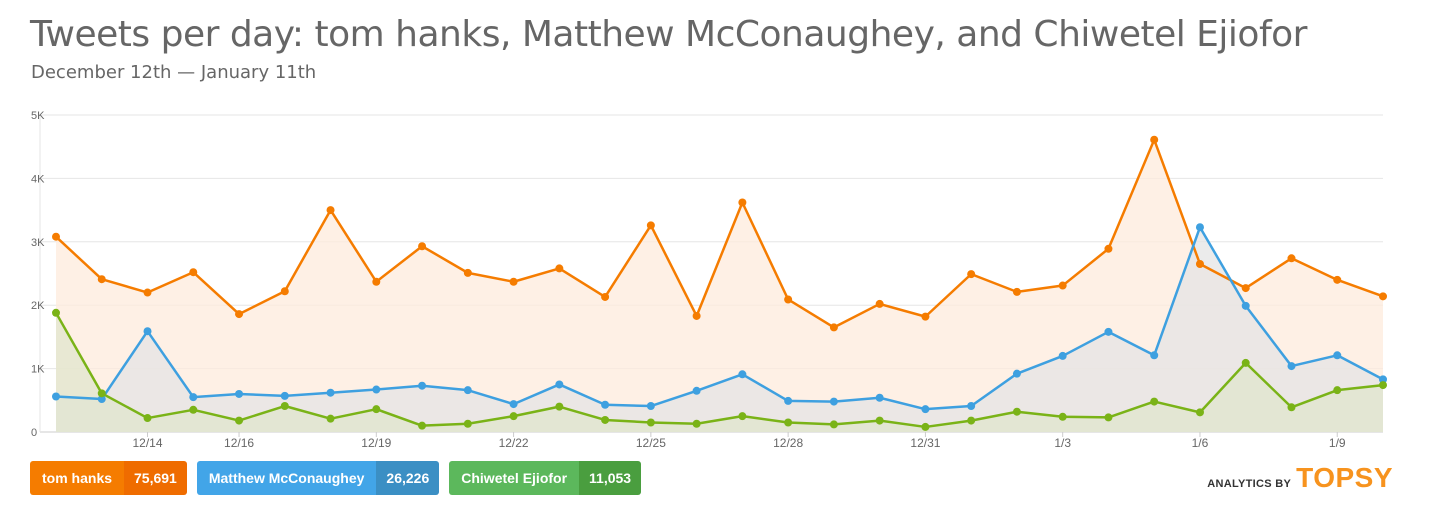 This screenshot has width=1435, height=518. Describe the element at coordinates (38, 179) in the screenshot. I see `y-tick-label: 4K` at that location.